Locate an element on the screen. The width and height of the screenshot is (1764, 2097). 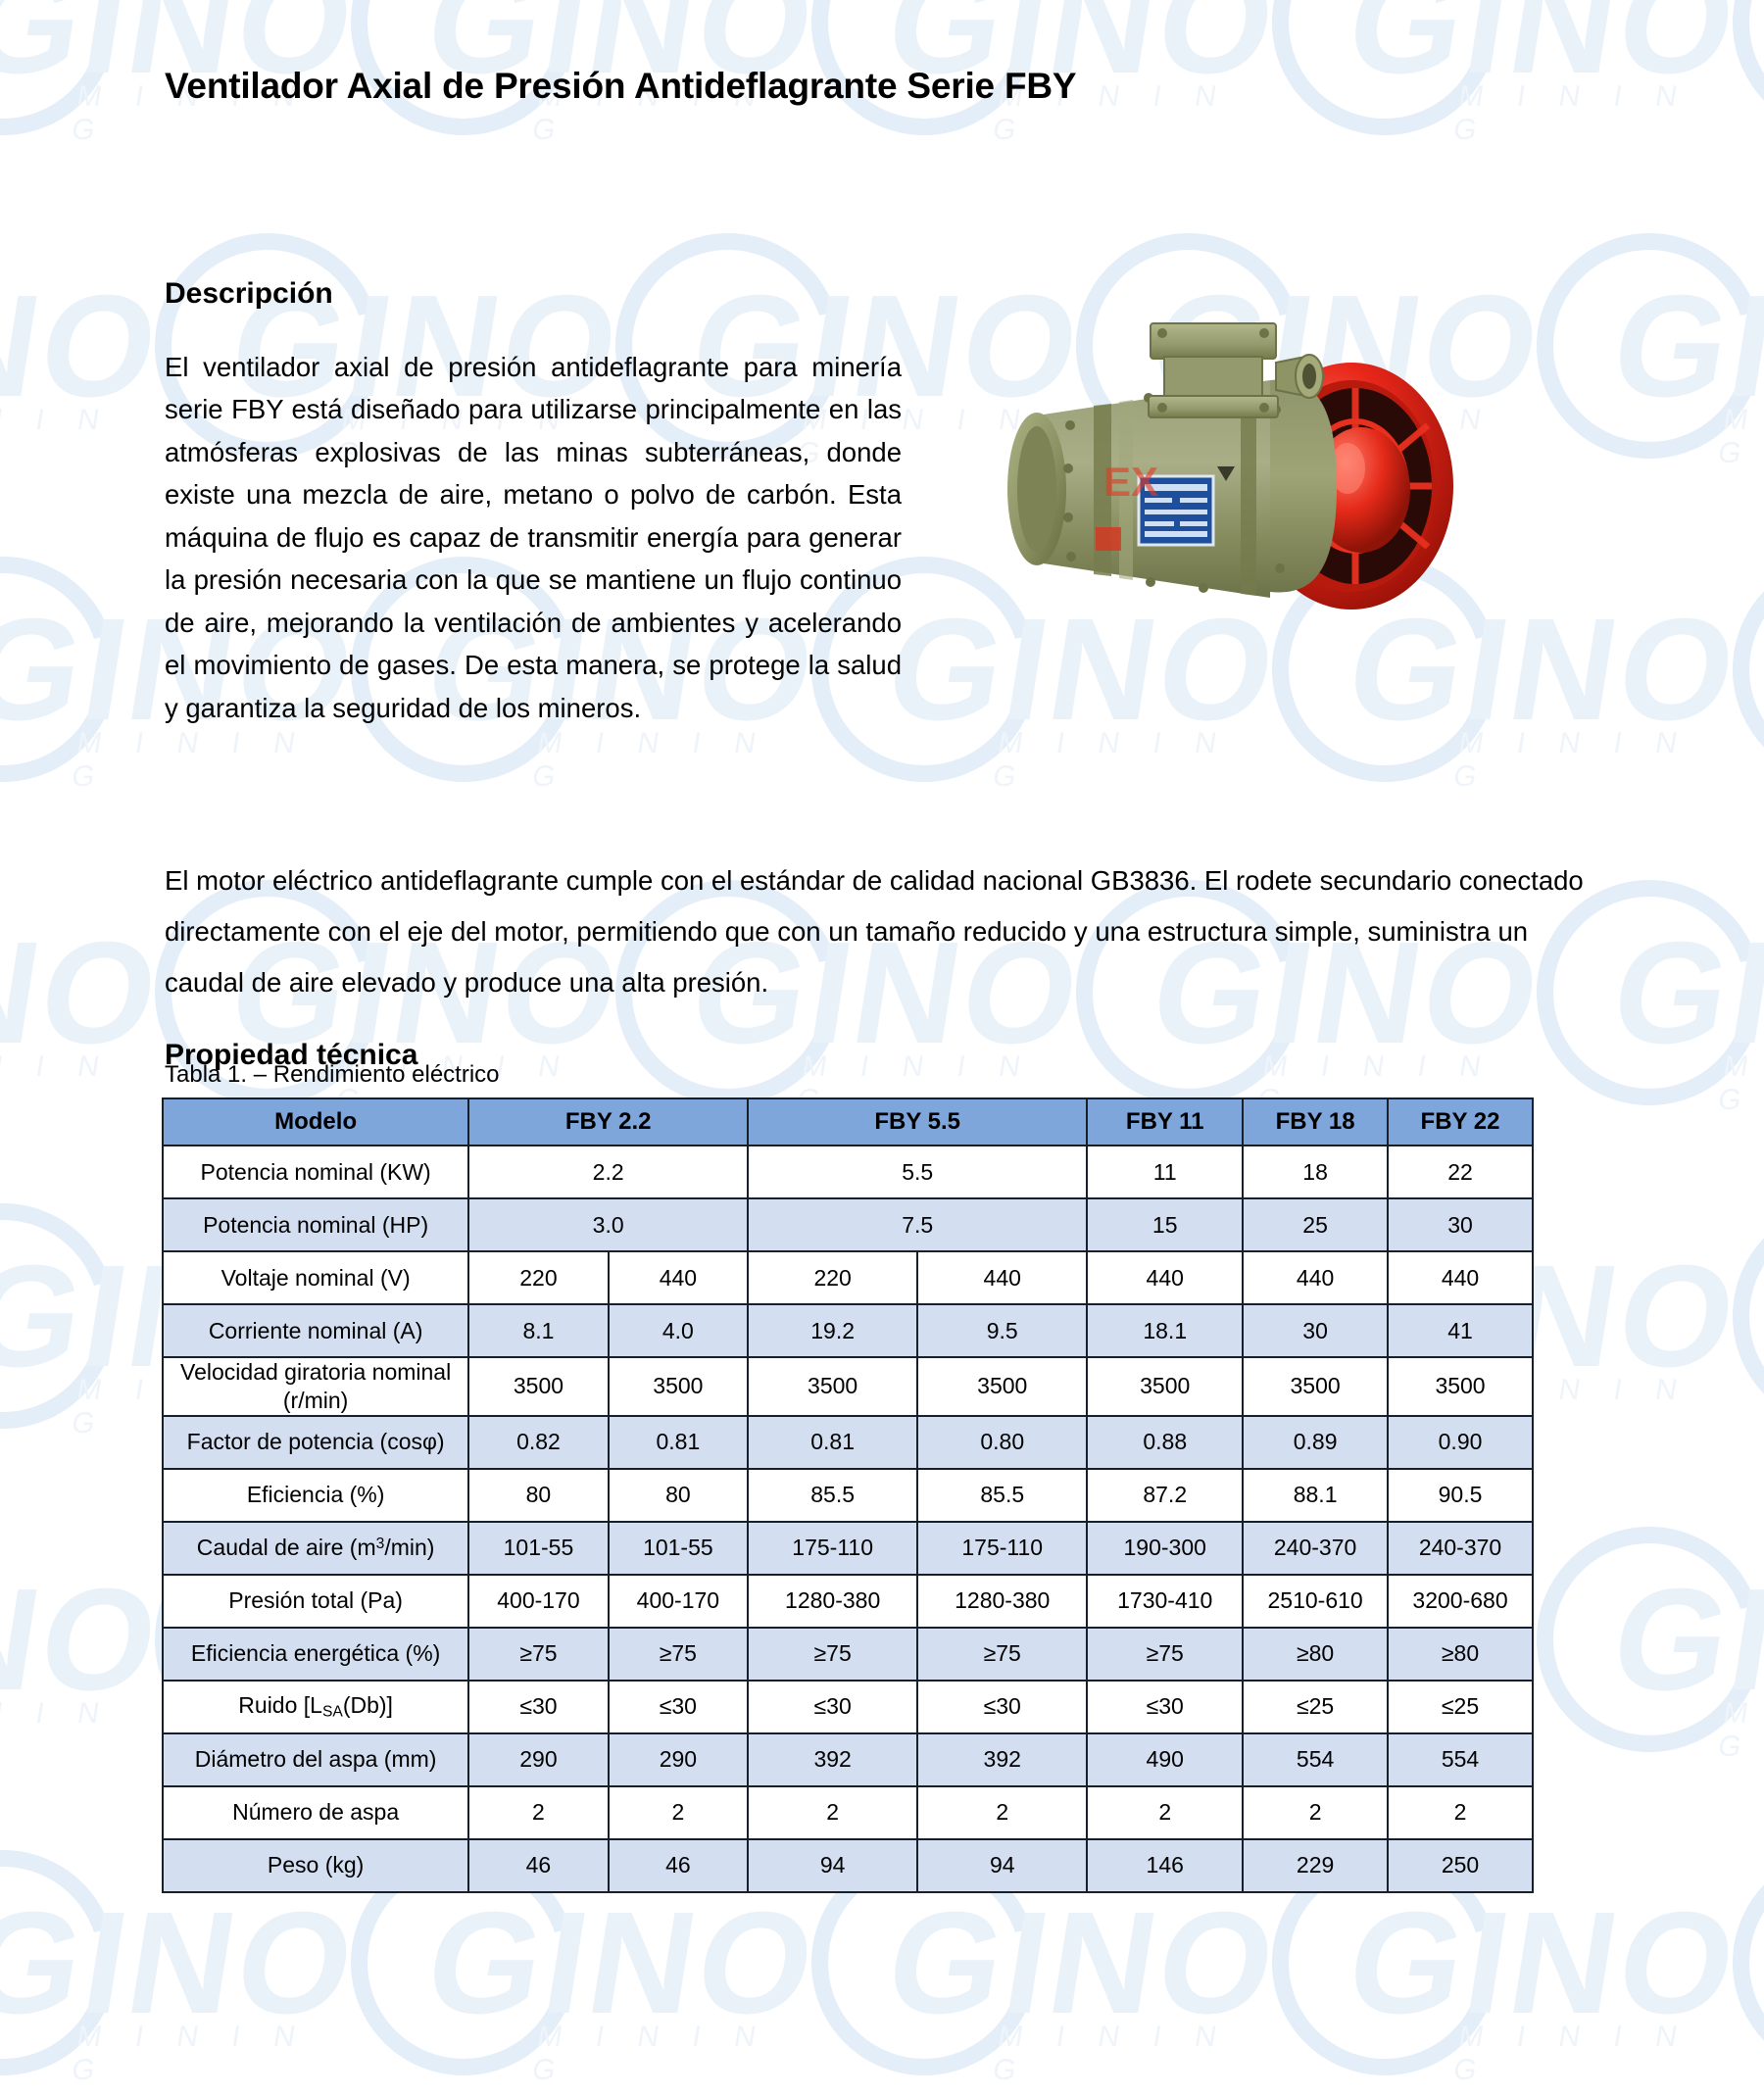
table-header-row: Modelo FBY 2.2 FBY 5.5 FBY 11 FBY 18 FBY 22 is located at coordinates (847, 1121).